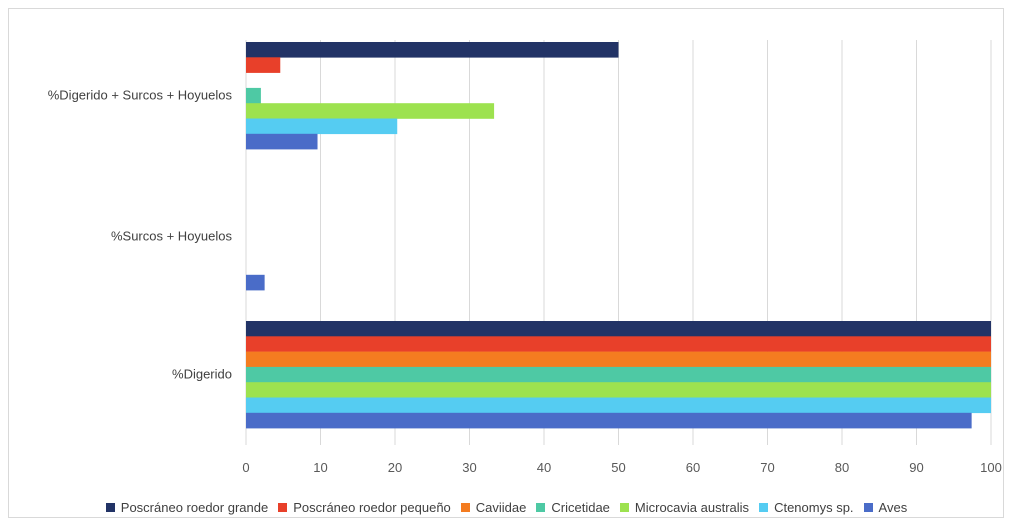 This screenshot has height=526, width=1013. I want to click on x-tick-label: 60, so click(693, 467).